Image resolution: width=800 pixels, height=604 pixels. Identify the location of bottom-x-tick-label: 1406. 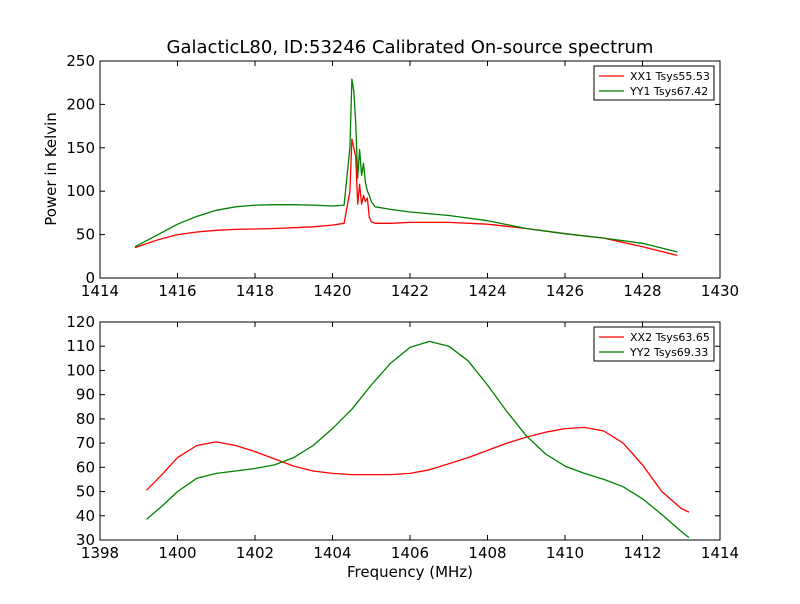
(410, 553).